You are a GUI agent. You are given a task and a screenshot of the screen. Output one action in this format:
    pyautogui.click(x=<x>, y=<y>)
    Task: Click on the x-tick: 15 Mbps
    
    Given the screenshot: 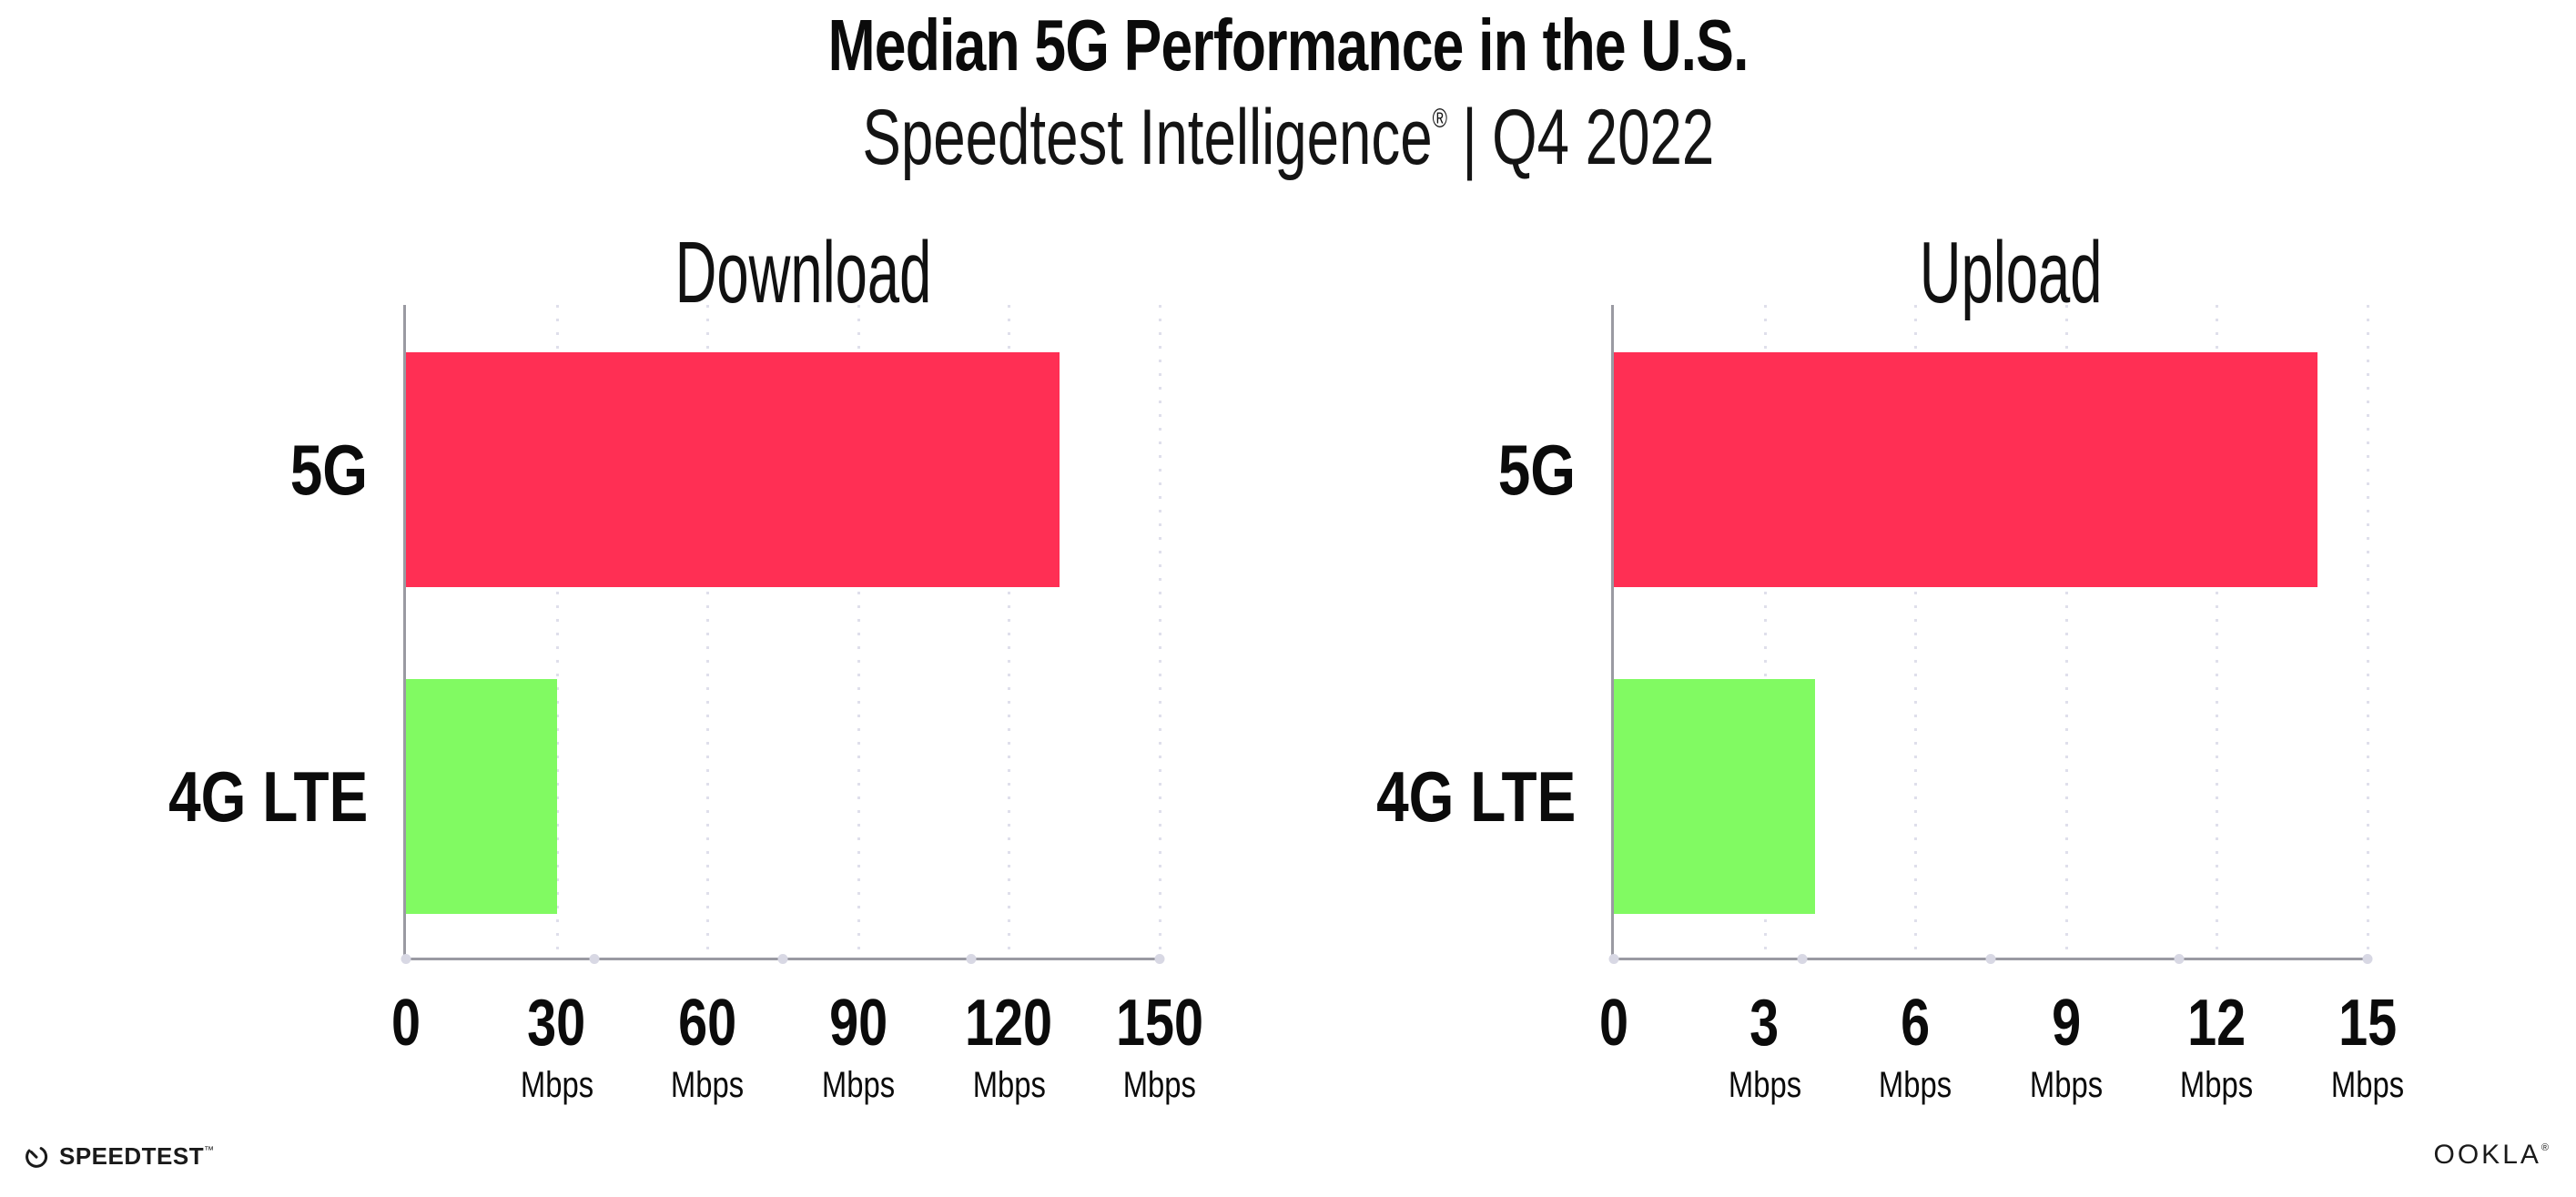 What is the action you would take?
    pyautogui.click(x=2367, y=1046)
    